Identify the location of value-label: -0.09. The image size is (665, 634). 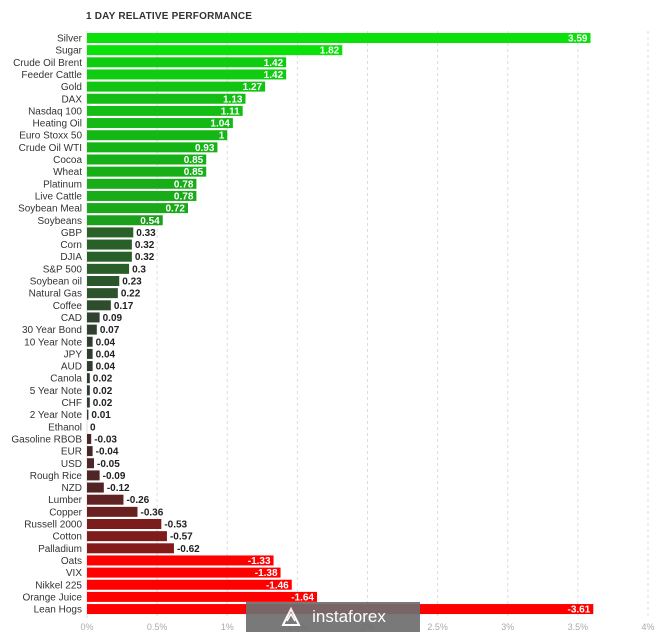
(114, 476).